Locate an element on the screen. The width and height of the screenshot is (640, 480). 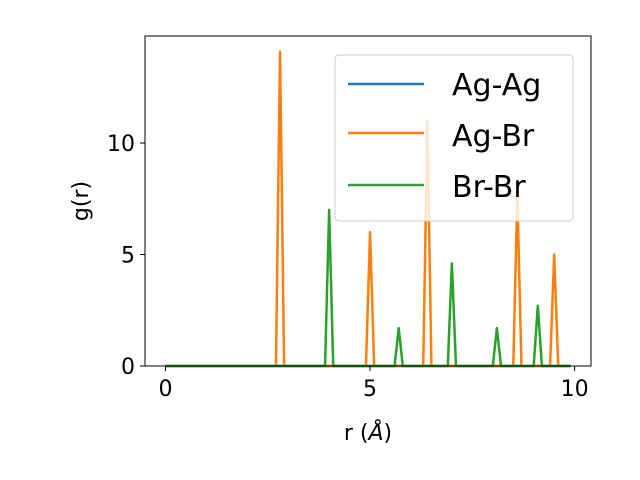
y-tick-label: 5 is located at coordinates (128, 256).